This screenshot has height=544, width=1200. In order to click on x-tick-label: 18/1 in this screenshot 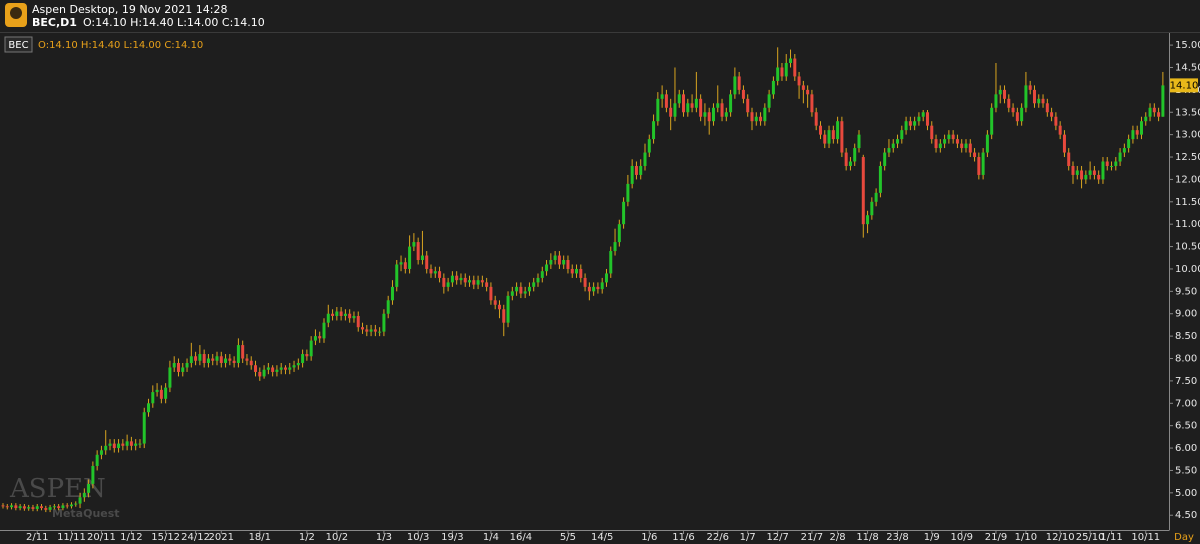, I will do `click(260, 537)`.